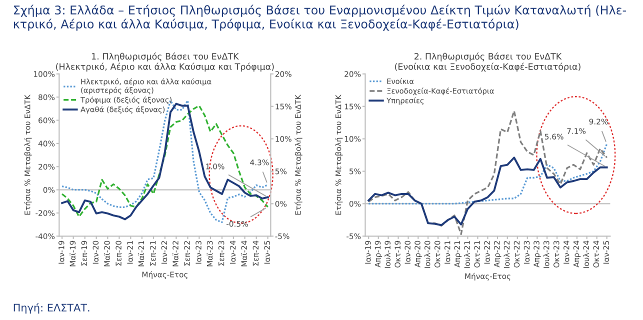  What do you see at coordinates (320, 17) in the screenshot?
I see `text: Σχήμα 3: Ελλάδα – Ετήσιος Πληθωρισμός Βάσει του Εναρμονισμένου Δείκτη Τιμών Καταναλωτή (Ηλε- κτρικό, Αέριο και άλλα Καύσιμα, Τρόφιμα, Ενοίκια και Ξενοδοχεία-Καφέ-Εστιατόρια)` at bounding box center [320, 17].